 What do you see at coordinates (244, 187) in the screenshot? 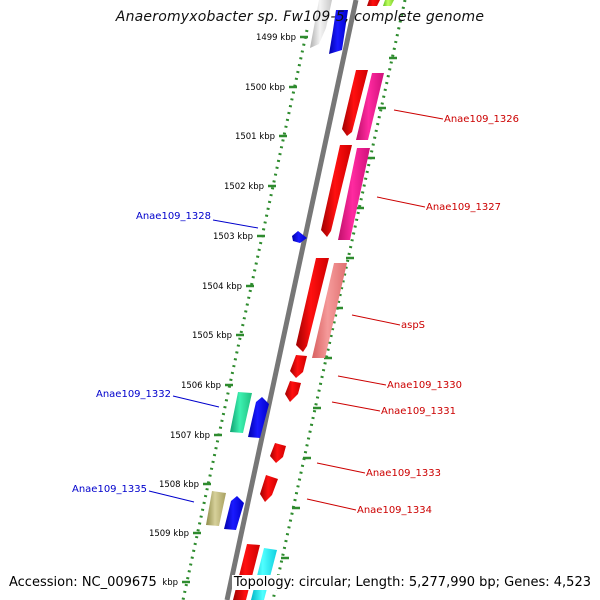
I see `kbp-label: 1502 kbp` at bounding box center [244, 187].